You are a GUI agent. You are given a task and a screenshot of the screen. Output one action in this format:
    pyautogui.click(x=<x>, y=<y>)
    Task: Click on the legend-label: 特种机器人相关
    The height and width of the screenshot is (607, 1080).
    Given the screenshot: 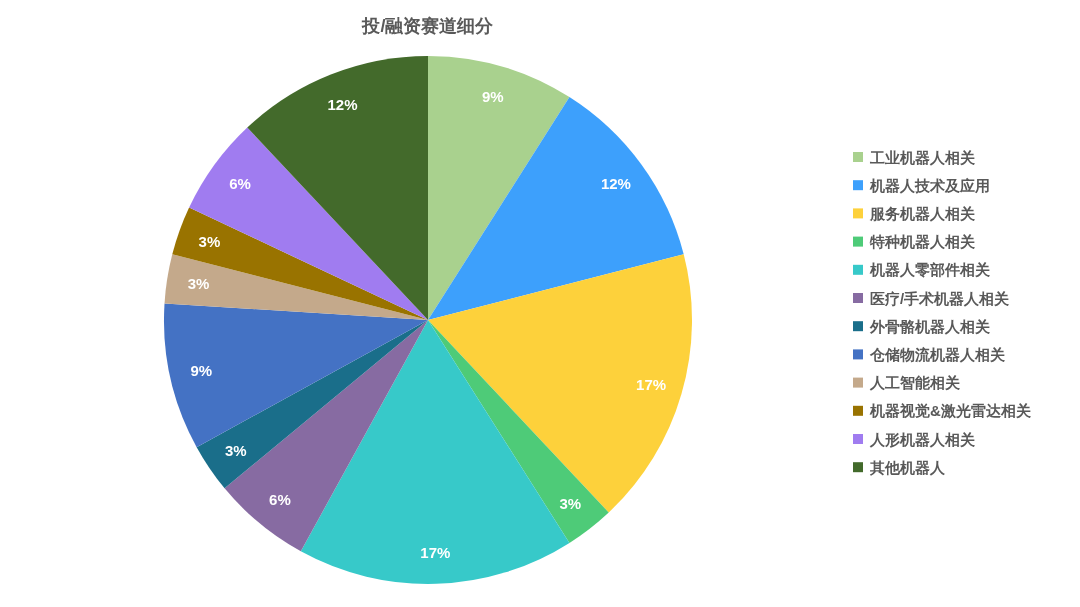 What is the action you would take?
    pyautogui.click(x=922, y=242)
    